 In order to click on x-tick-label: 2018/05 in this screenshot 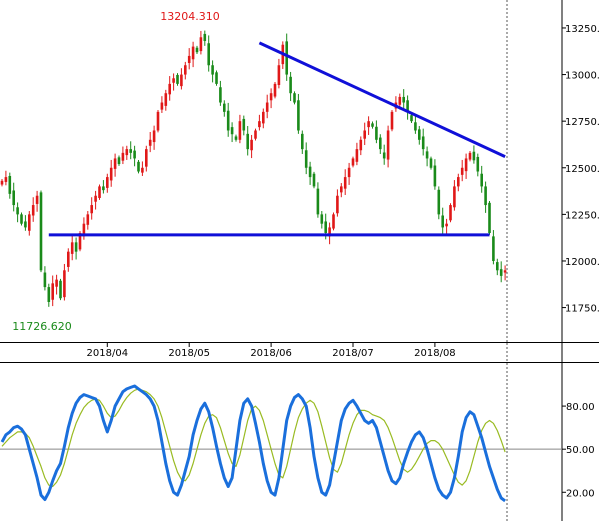, I will do `click(189, 353)`.